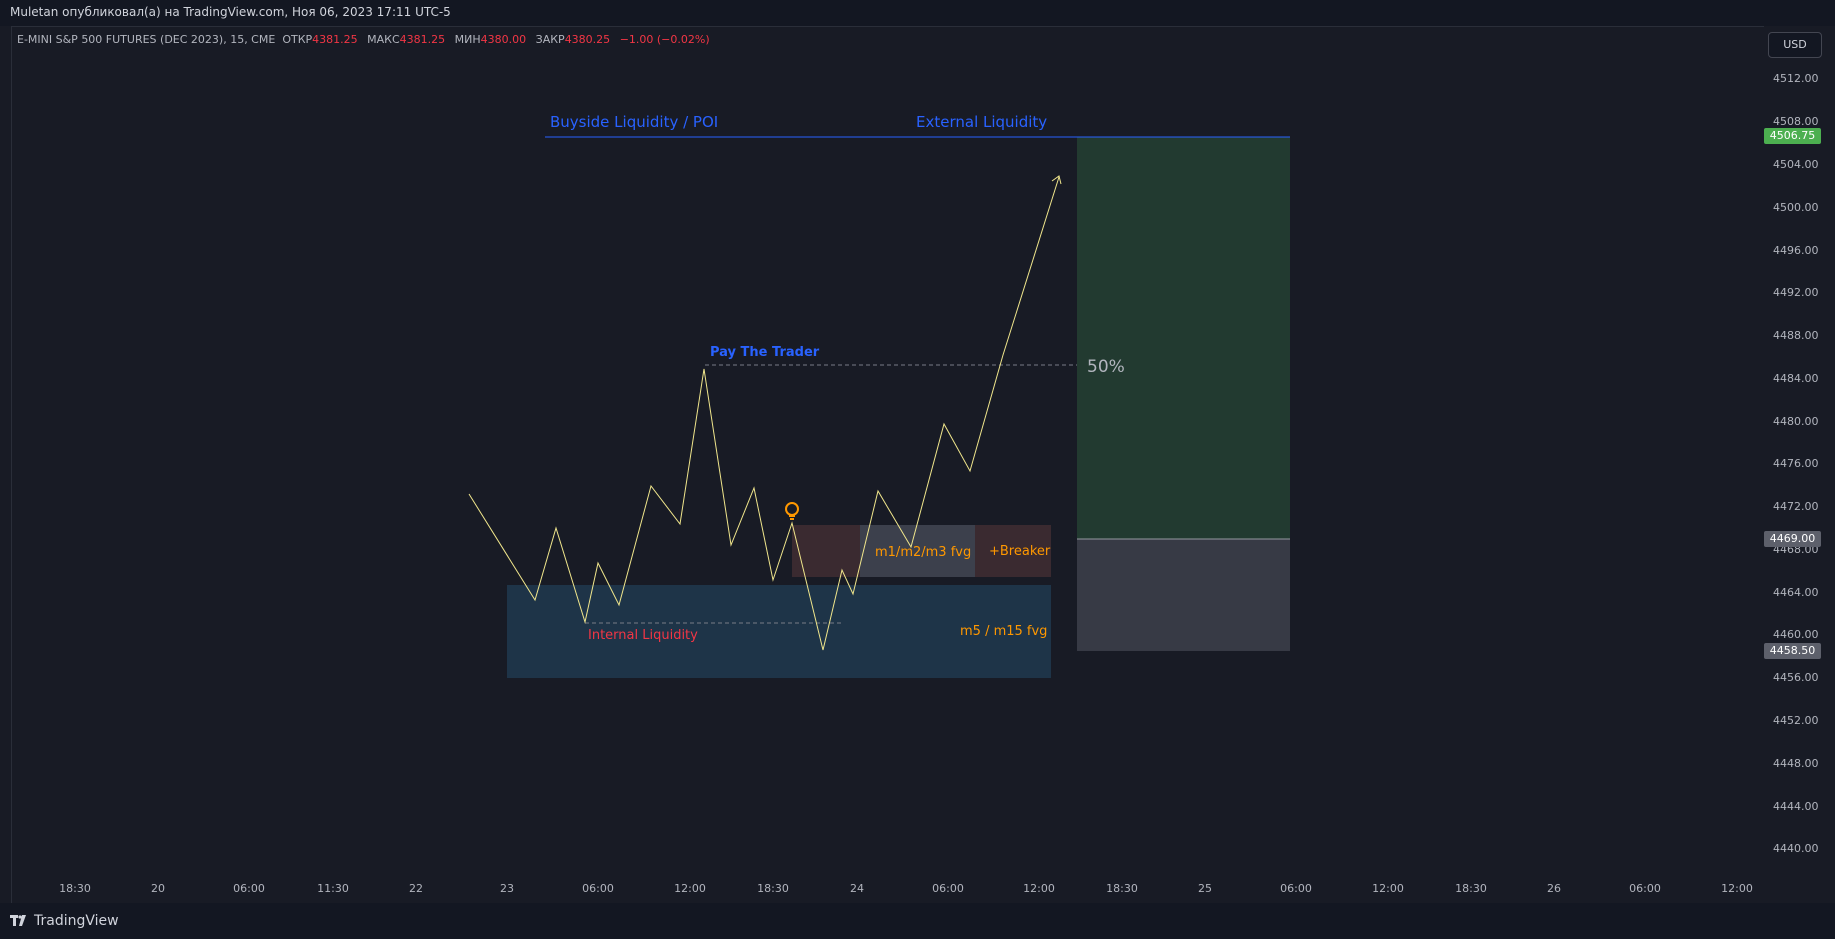 The image size is (1835, 939). I want to click on price-label: 4464.00, so click(1796, 592).